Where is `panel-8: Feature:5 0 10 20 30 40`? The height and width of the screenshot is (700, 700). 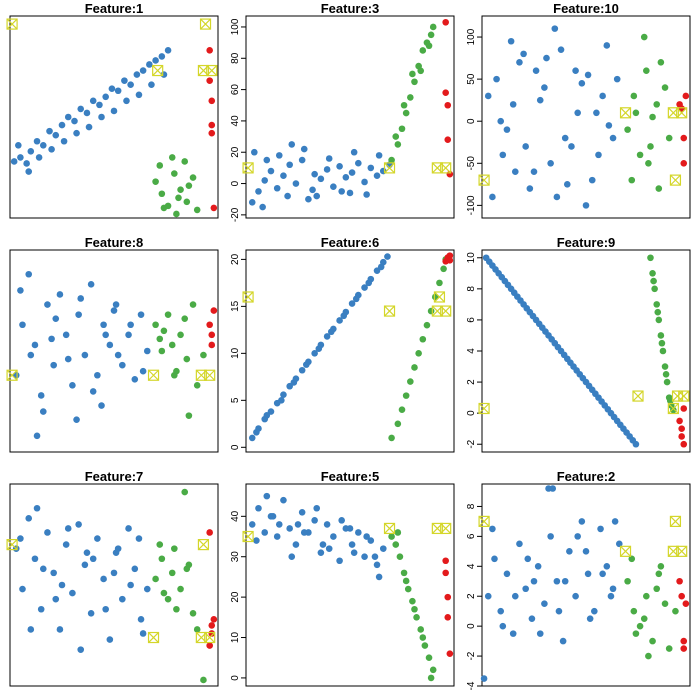 panel-8: Feature:5 0 10 20 30 40 is located at coordinates (342, 578).